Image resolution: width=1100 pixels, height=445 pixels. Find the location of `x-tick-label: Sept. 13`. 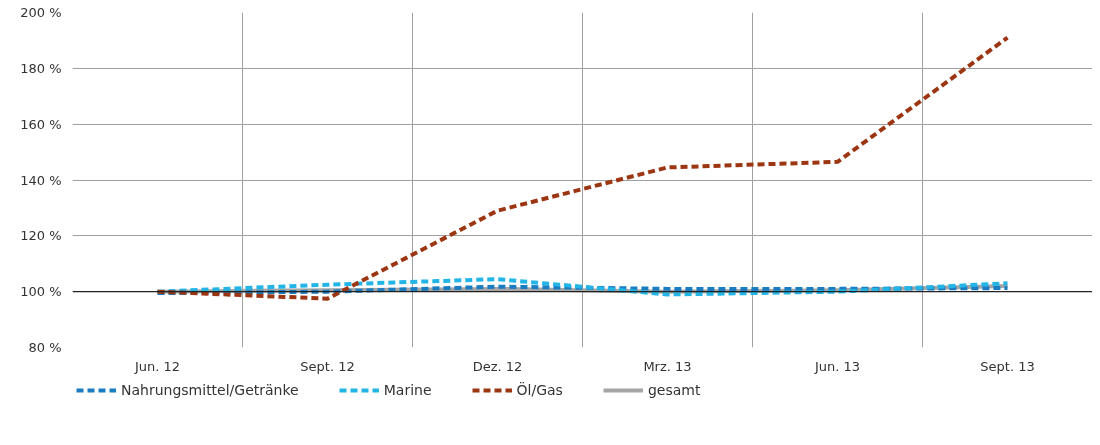

x-tick-label: Sept. 13 is located at coordinates (1007, 366).